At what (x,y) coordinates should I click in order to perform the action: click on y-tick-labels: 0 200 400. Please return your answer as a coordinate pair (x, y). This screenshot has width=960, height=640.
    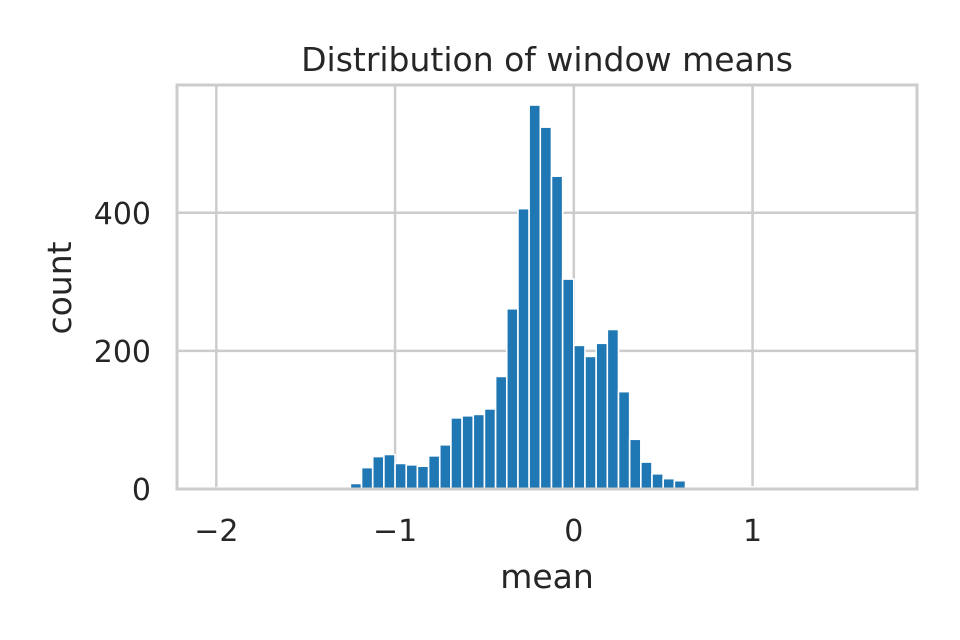
    Looking at the image, I should click on (122, 352).